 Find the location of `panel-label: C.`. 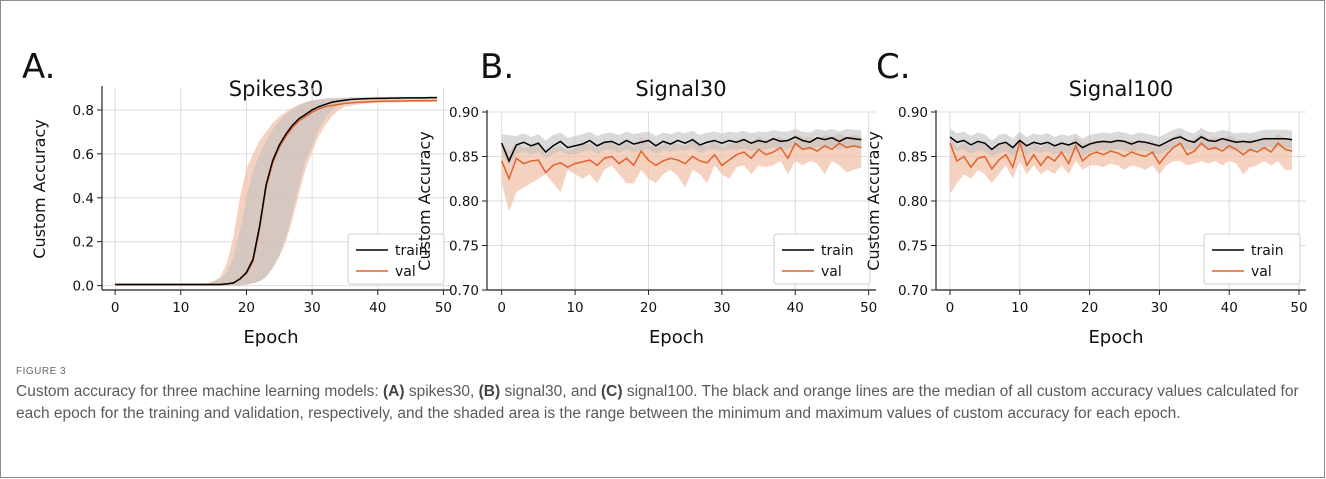

panel-label: C. is located at coordinates (893, 67).